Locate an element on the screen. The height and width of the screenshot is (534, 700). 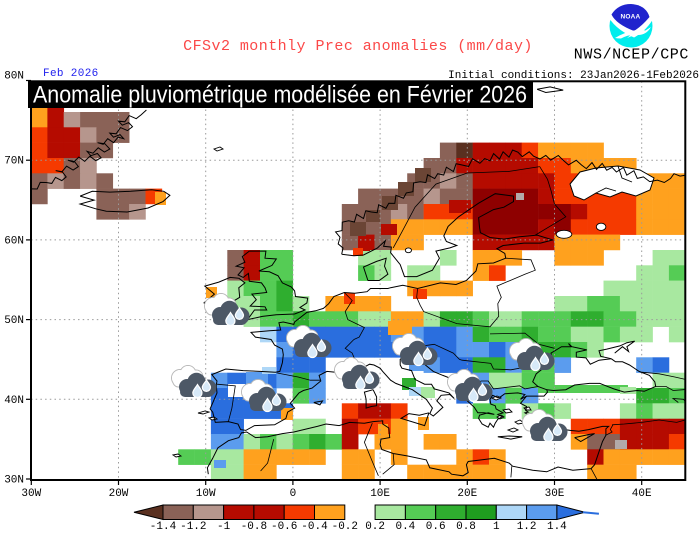
svg-text: 20W is located at coordinates (119, 494).